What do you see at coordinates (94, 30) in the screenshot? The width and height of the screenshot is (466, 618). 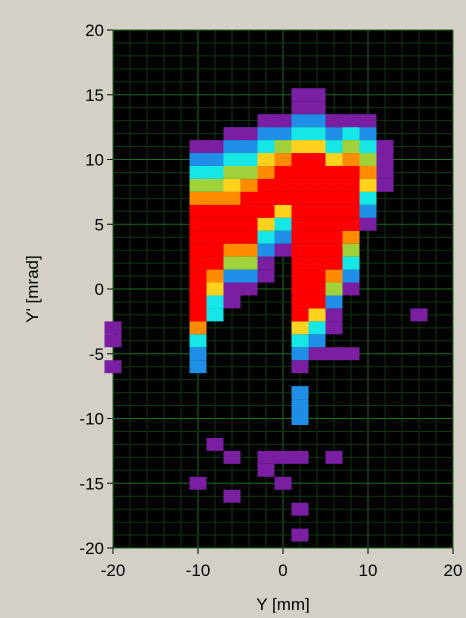 I see `y-tick-label: 20` at bounding box center [94, 30].